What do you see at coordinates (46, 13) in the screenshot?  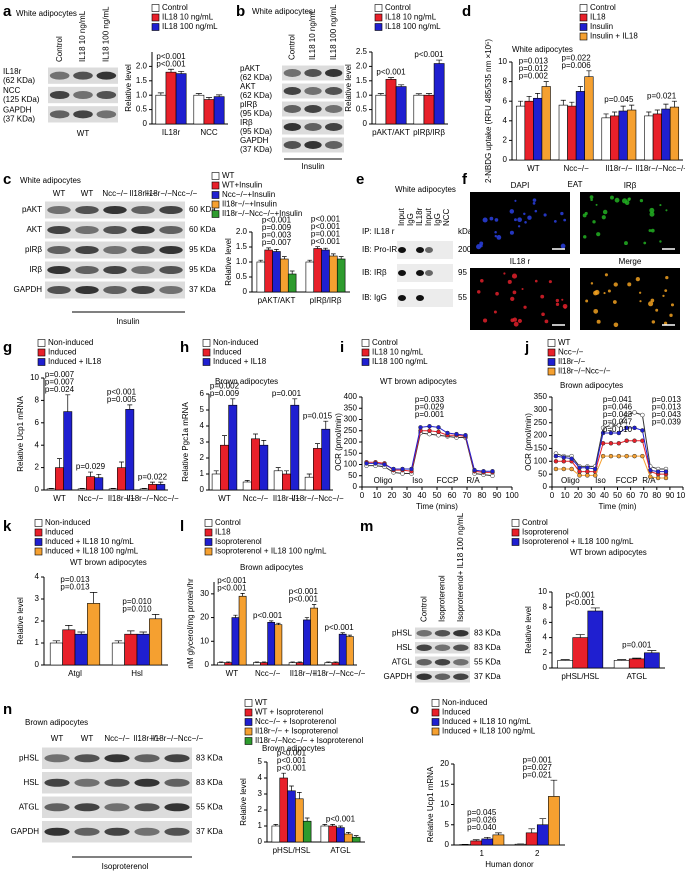 I see `blot-title: White adipocytes` at bounding box center [46, 13].